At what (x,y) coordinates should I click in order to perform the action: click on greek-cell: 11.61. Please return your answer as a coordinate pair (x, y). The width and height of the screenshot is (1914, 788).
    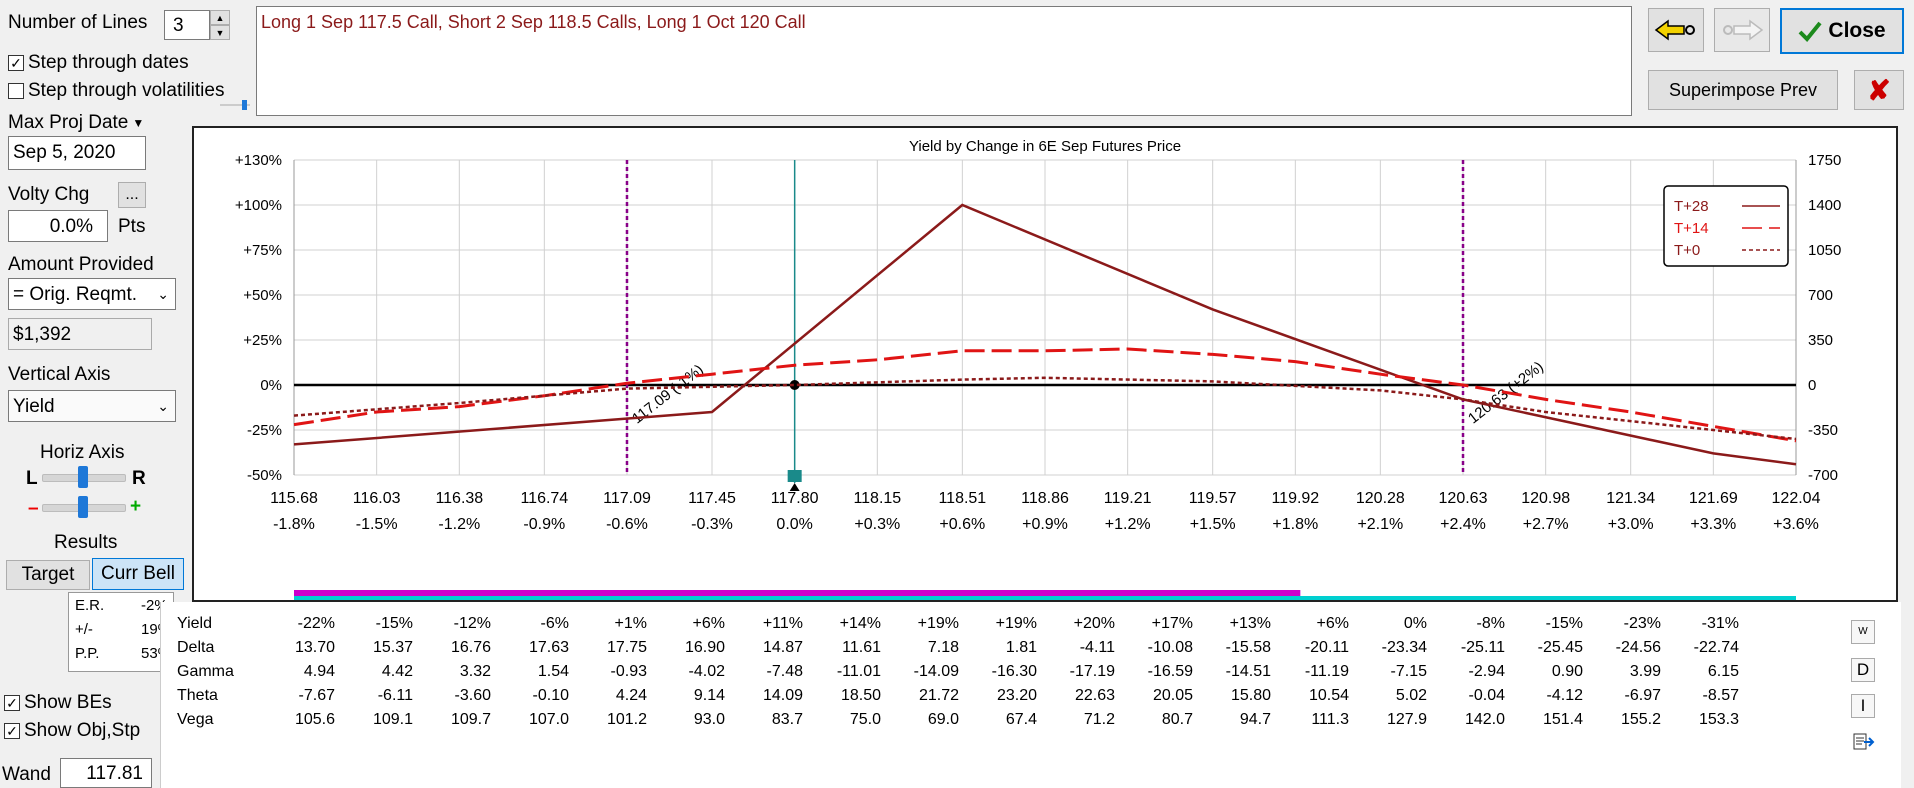
    Looking at the image, I should click on (861, 647).